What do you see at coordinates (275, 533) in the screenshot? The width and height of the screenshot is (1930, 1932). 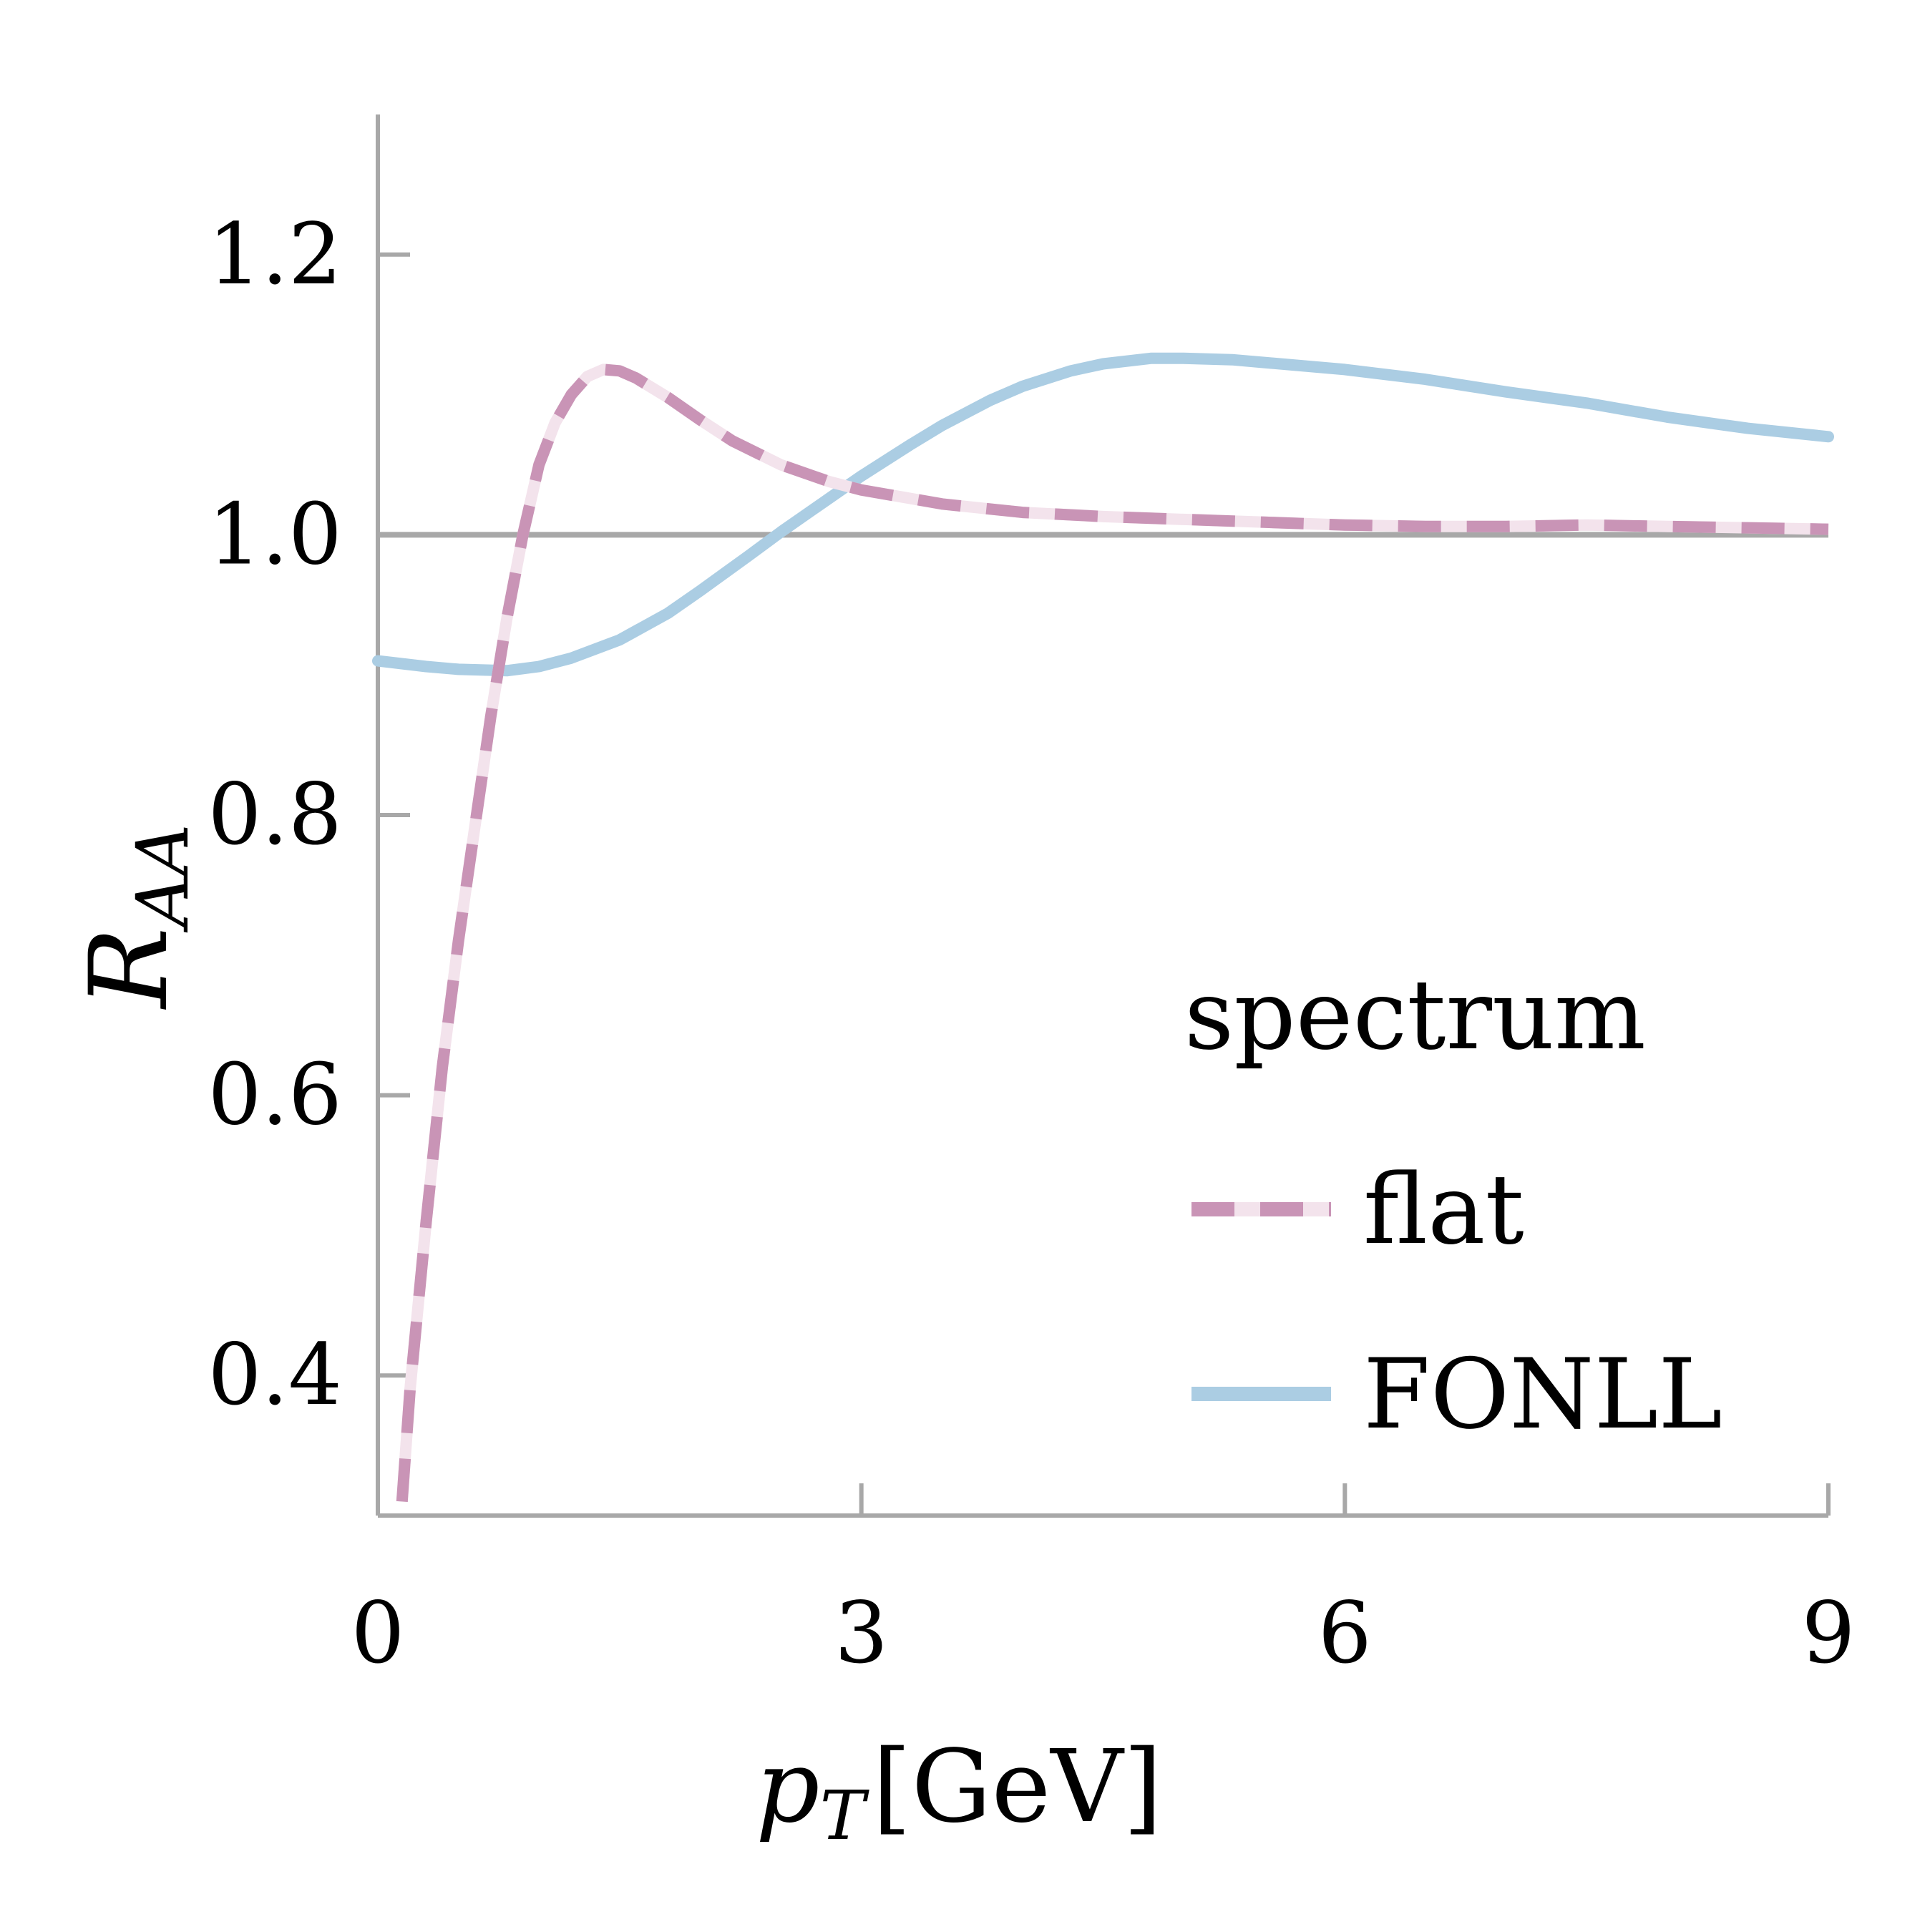 I see `y-tick-label: 1.0` at bounding box center [275, 533].